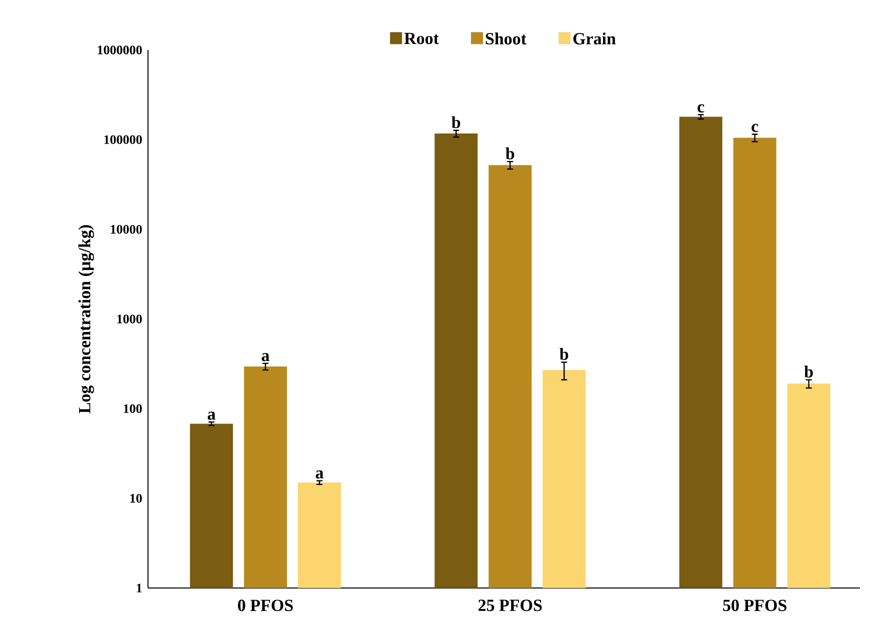 The image size is (870, 638). Describe the element at coordinates (133, 409) in the screenshot. I see `y-tick-label: 100` at that location.